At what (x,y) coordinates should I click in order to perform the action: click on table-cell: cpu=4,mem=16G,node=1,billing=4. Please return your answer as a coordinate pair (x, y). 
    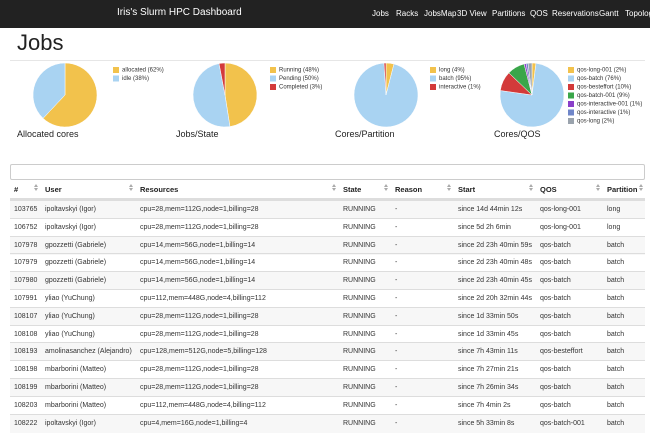
    Looking at the image, I should click on (194, 423).